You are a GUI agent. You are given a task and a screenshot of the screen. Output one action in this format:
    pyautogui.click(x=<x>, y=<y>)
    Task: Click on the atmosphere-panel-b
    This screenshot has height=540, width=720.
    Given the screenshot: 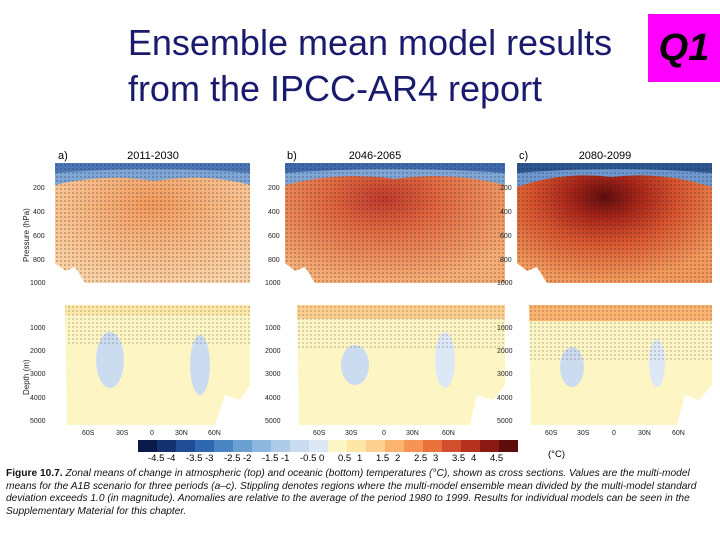 What is the action you would take?
    pyautogui.click(x=395, y=223)
    